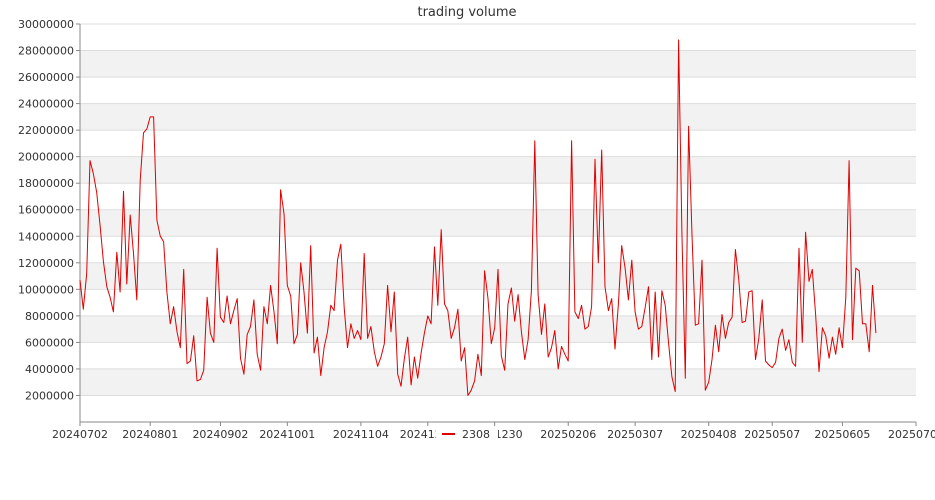 Image resolution: width=935 pixels, height=500 pixels. I want to click on y-tick-label: 12000000, so click(46, 263).